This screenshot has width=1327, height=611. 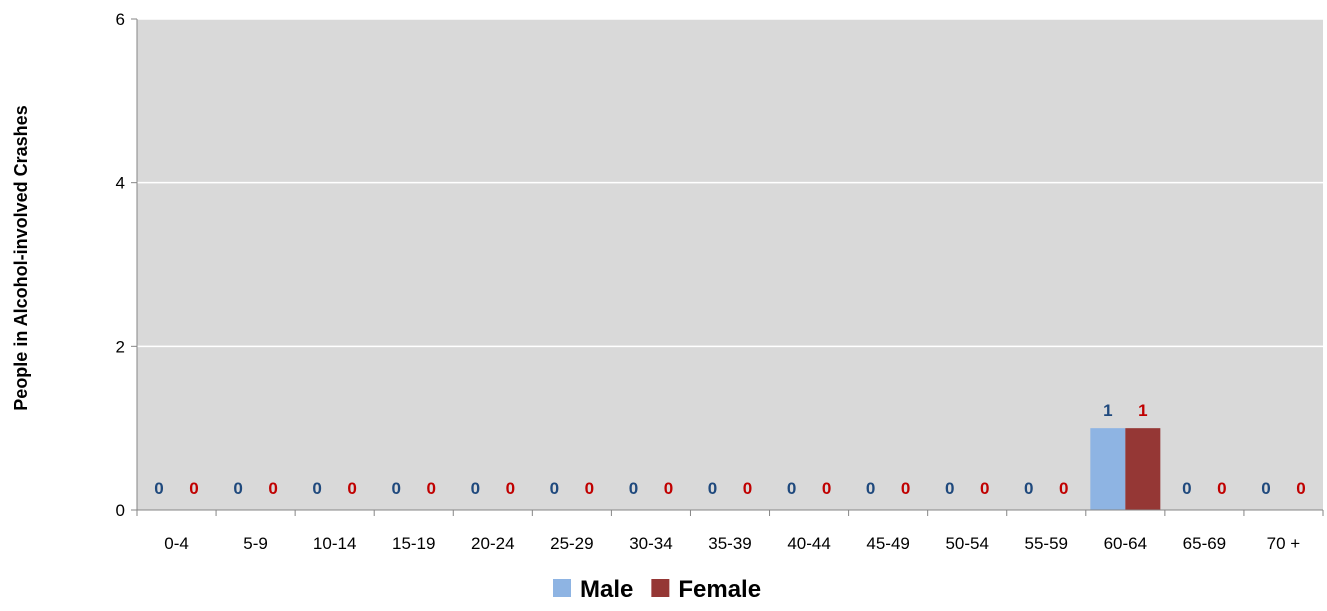 I want to click on legend-label-male: Male, so click(x=606, y=589).